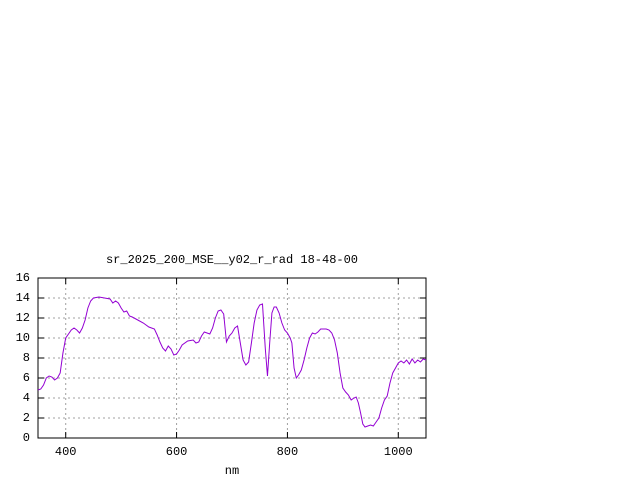 This screenshot has height=480, width=640. Describe the element at coordinates (23, 338) in the screenshot. I see `y-tick-label: 10` at that location.